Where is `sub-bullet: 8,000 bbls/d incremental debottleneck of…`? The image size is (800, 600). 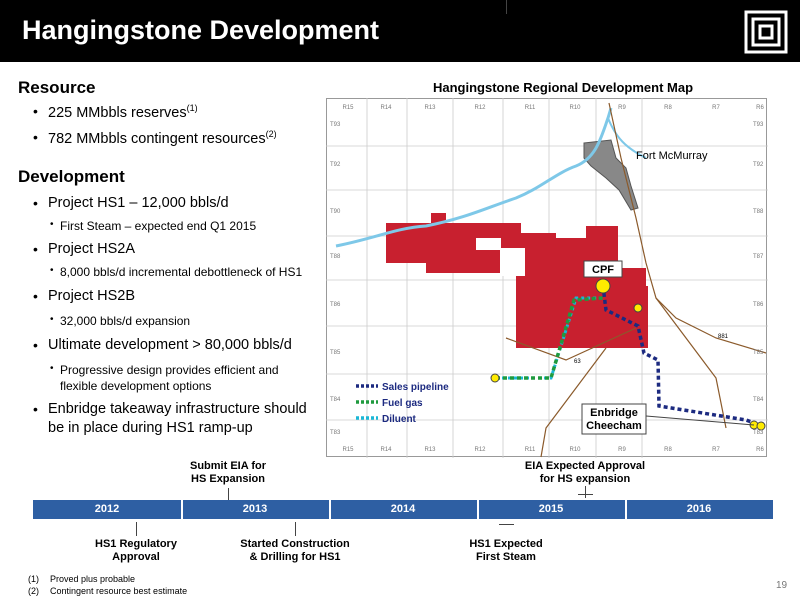 sub-bullet: 8,000 bbls/d incremental debottleneck of… is located at coordinates (181, 272).